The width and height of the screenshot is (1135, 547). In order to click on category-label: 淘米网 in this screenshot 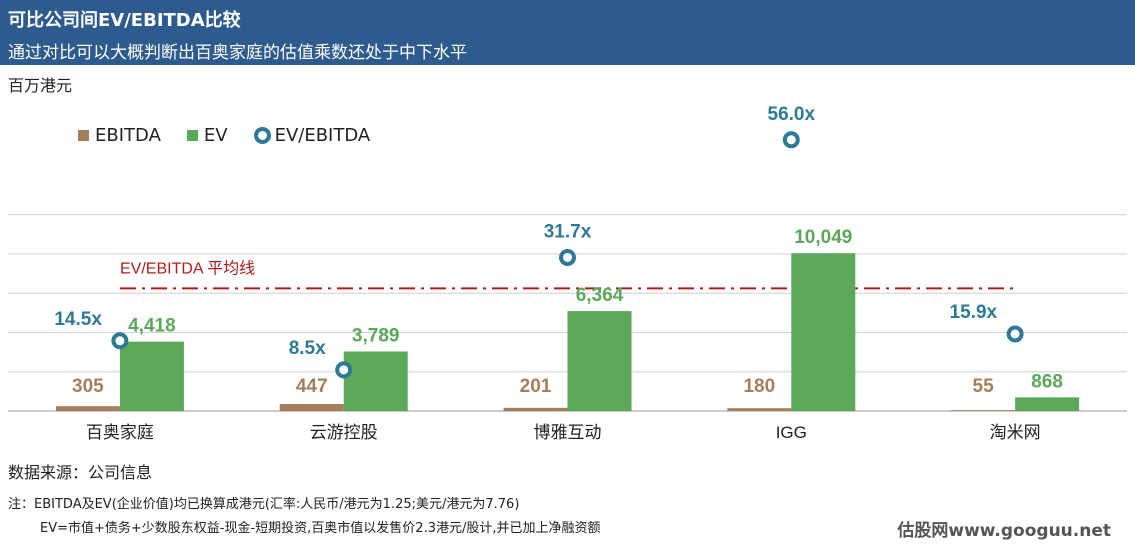, I will do `click(1015, 432)`.